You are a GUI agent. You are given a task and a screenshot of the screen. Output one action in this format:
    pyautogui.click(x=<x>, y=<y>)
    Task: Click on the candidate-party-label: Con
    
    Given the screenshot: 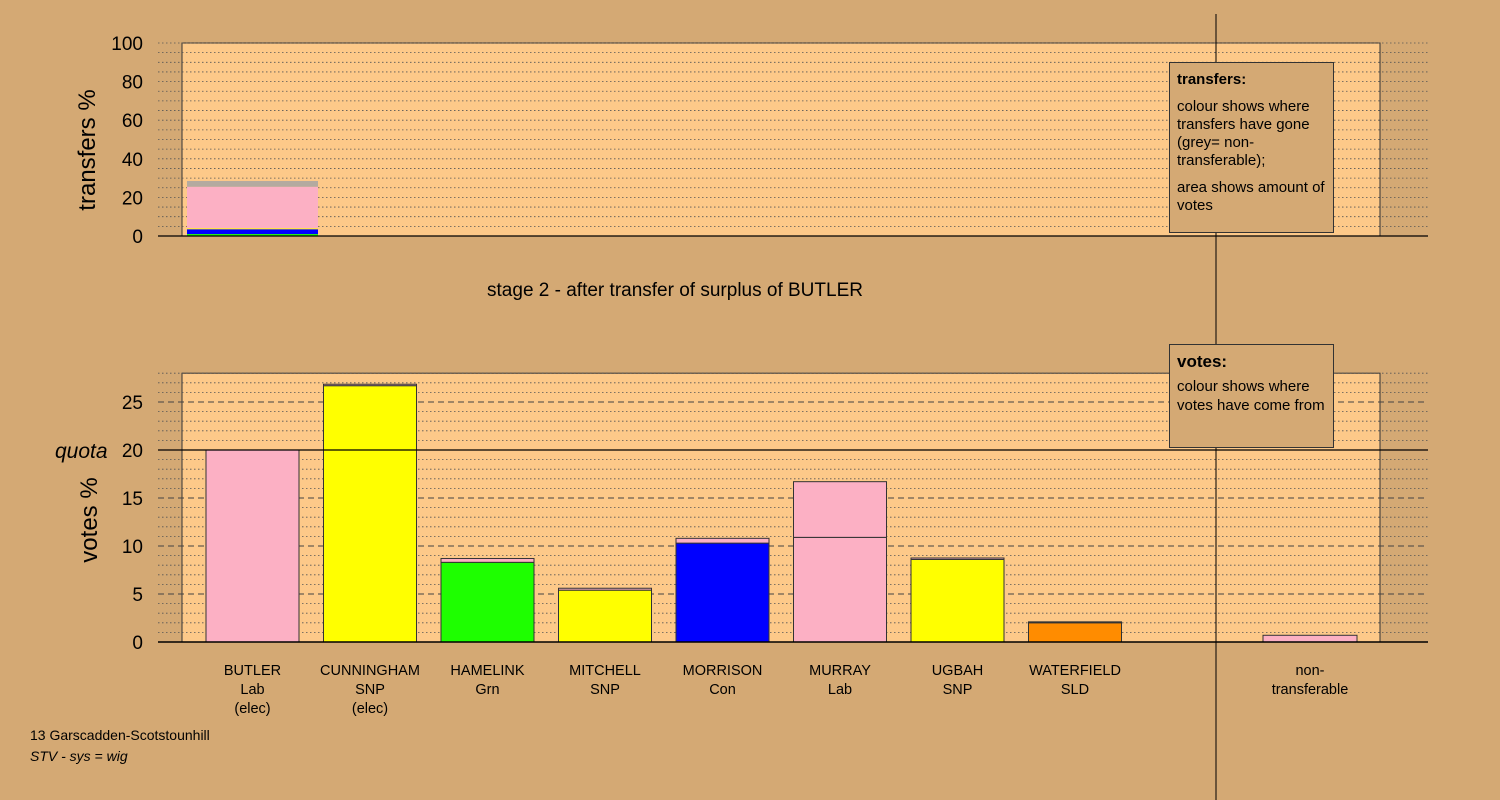 What is the action you would take?
    pyautogui.click(x=722, y=690)
    